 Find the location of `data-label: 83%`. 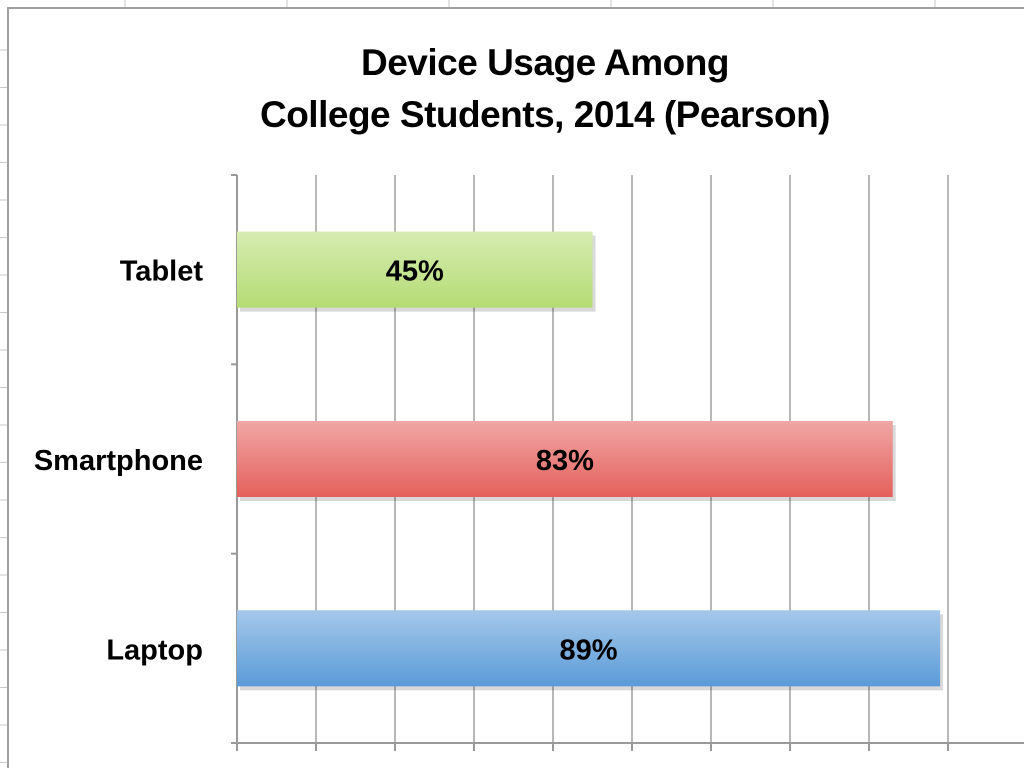

data-label: 83% is located at coordinates (565, 461).